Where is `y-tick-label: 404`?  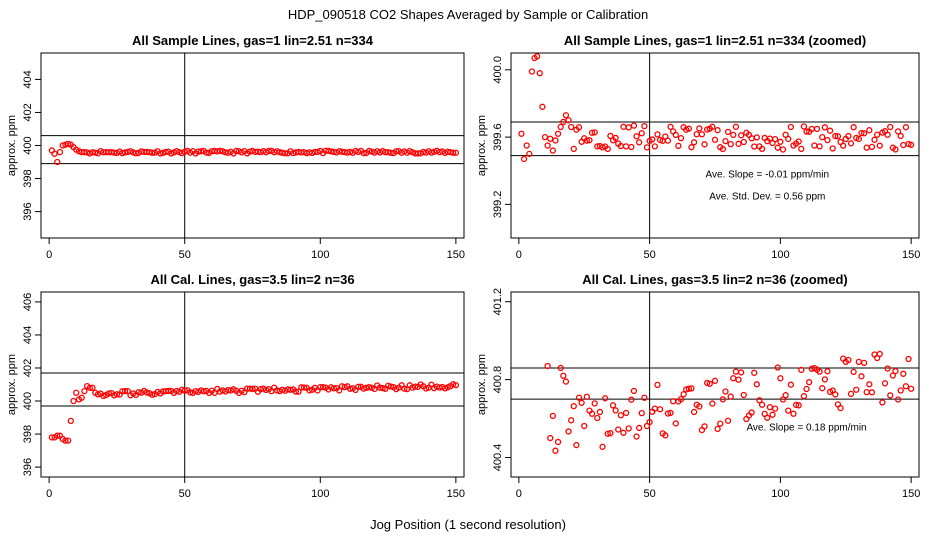
y-tick-label: 404 is located at coordinates (28, 335).